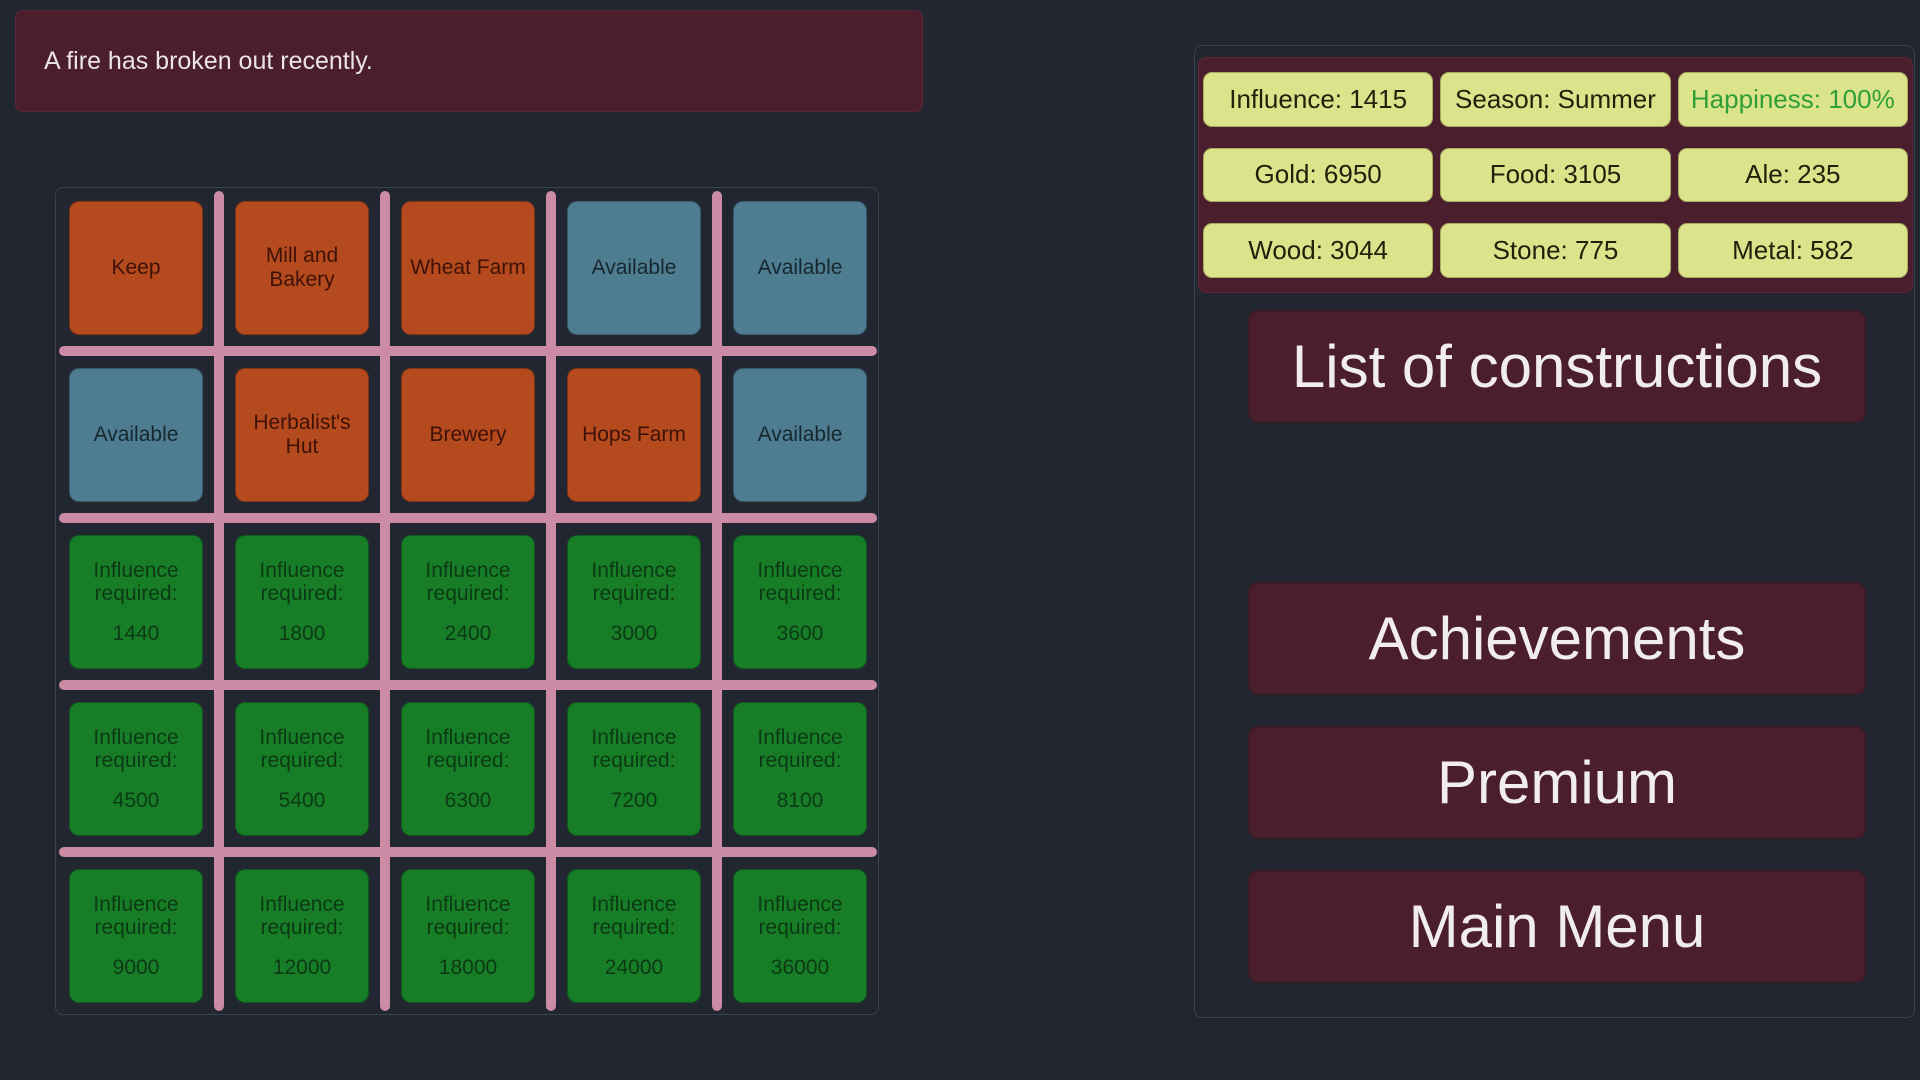 This screenshot has height=1080, width=1920. I want to click on achievements-button: Achievements, so click(1557, 638).